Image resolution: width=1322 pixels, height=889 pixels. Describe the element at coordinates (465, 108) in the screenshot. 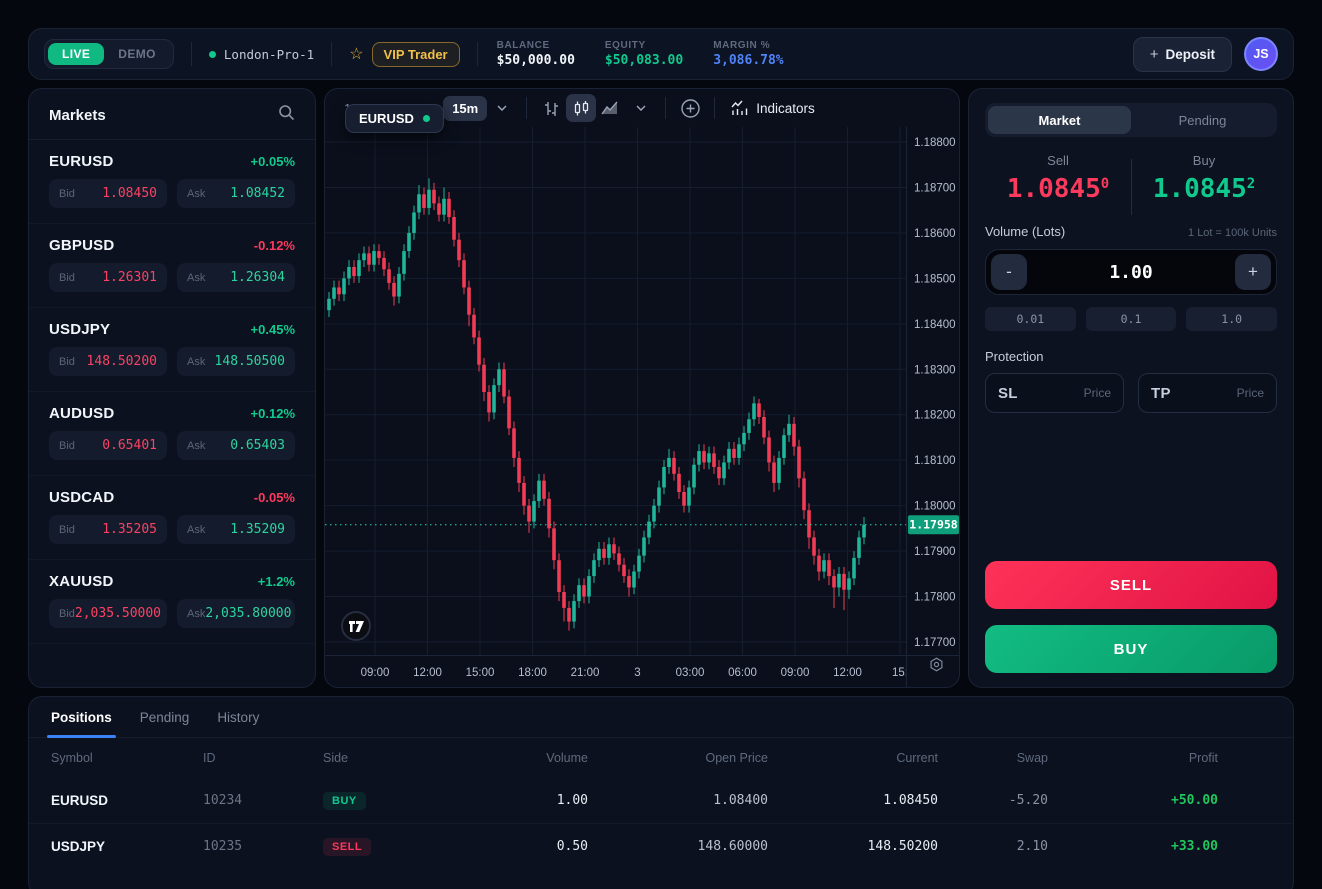

I see `timeframe-15m: 15m` at that location.